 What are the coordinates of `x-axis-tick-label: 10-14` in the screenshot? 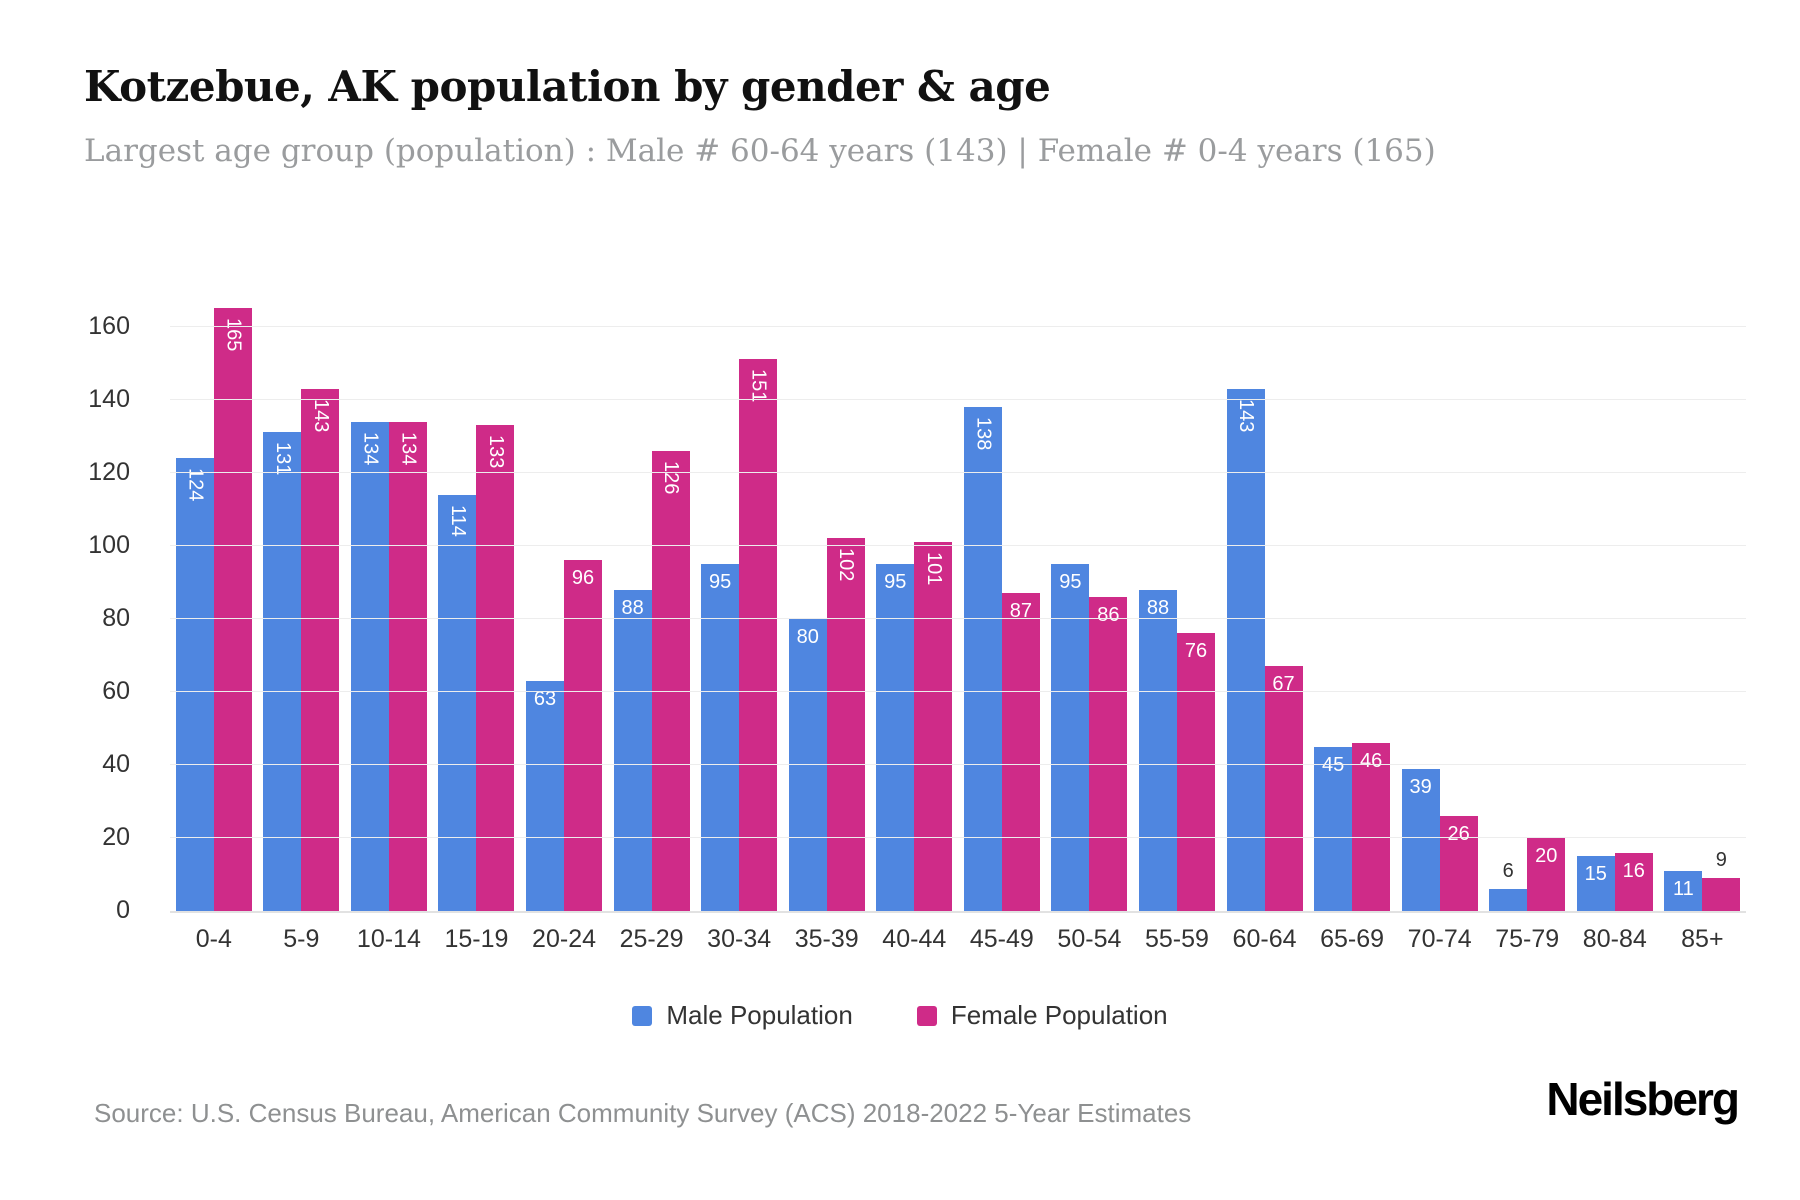 It's located at (388, 939).